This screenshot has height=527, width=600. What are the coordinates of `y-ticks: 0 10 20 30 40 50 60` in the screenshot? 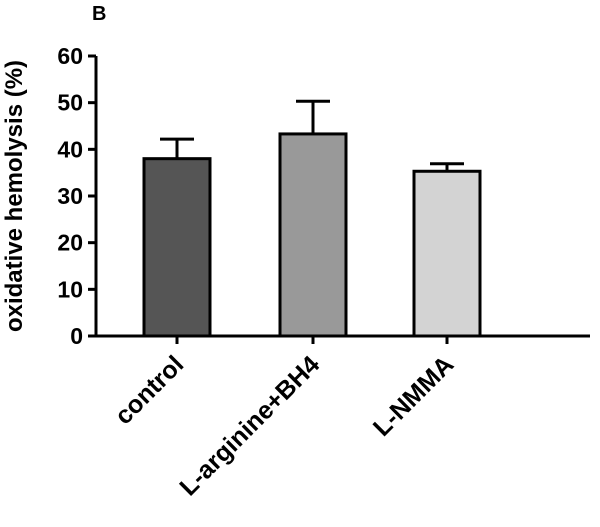 It's located at (76, 196).